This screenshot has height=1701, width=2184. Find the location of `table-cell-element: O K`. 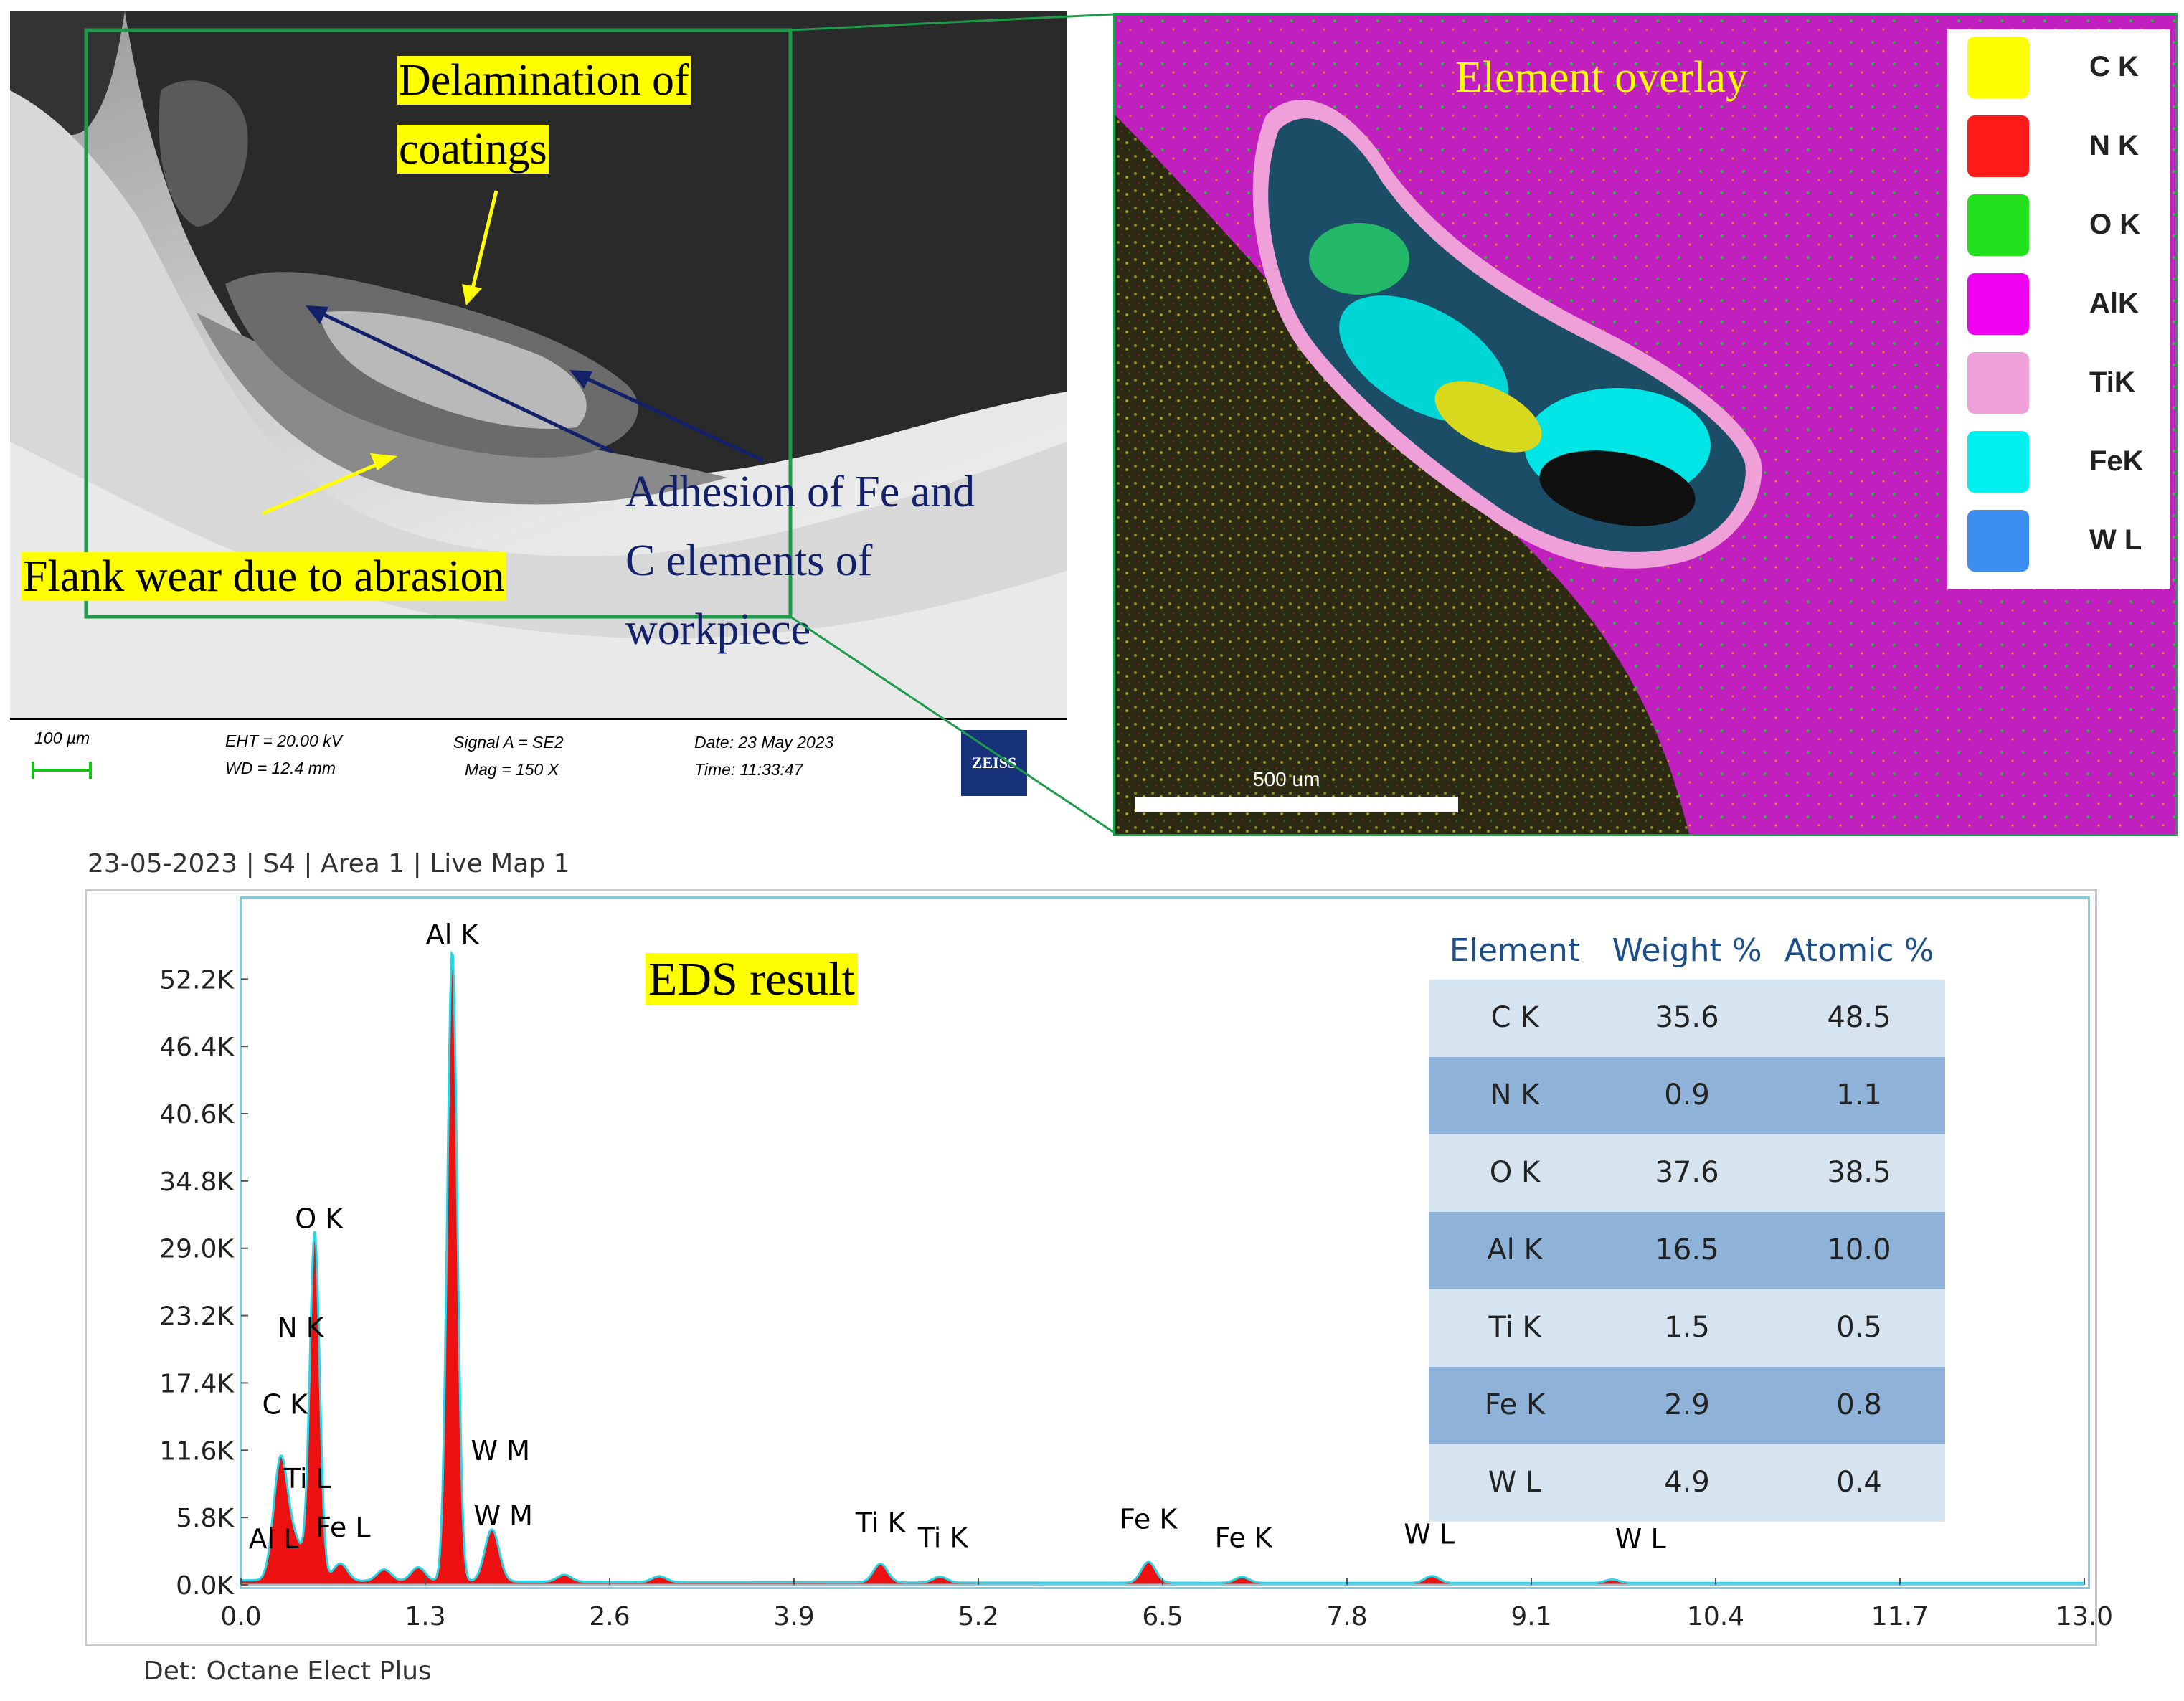

table-cell-element: O K is located at coordinates (1515, 1172).